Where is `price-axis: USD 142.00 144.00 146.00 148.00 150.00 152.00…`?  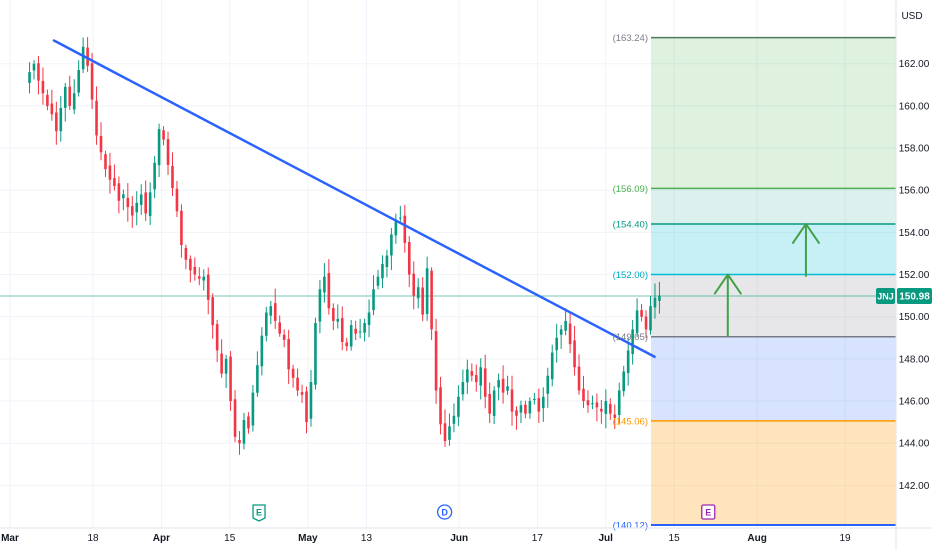 price-axis: USD 142.00 144.00 146.00 148.00 150.00 152.00… is located at coordinates (912, 275).